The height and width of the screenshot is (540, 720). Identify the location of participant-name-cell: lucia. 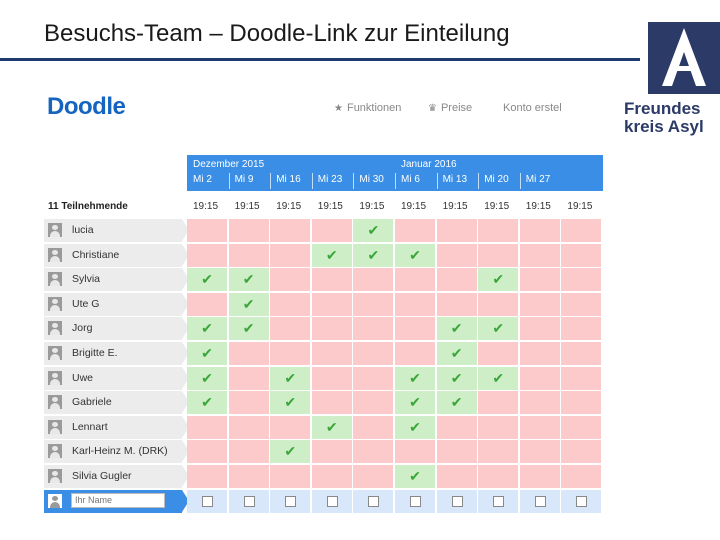
(113, 230).